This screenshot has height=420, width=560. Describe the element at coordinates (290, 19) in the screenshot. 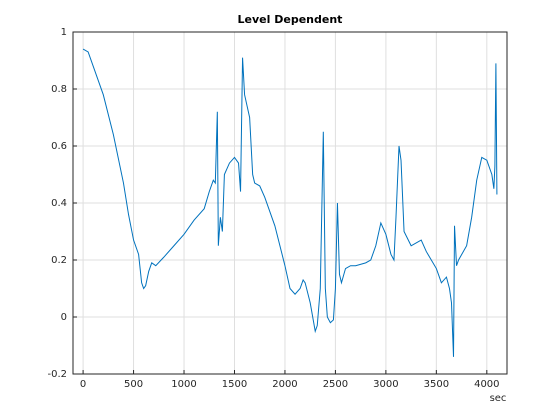

I see `chart-title: Level Dependent` at that location.